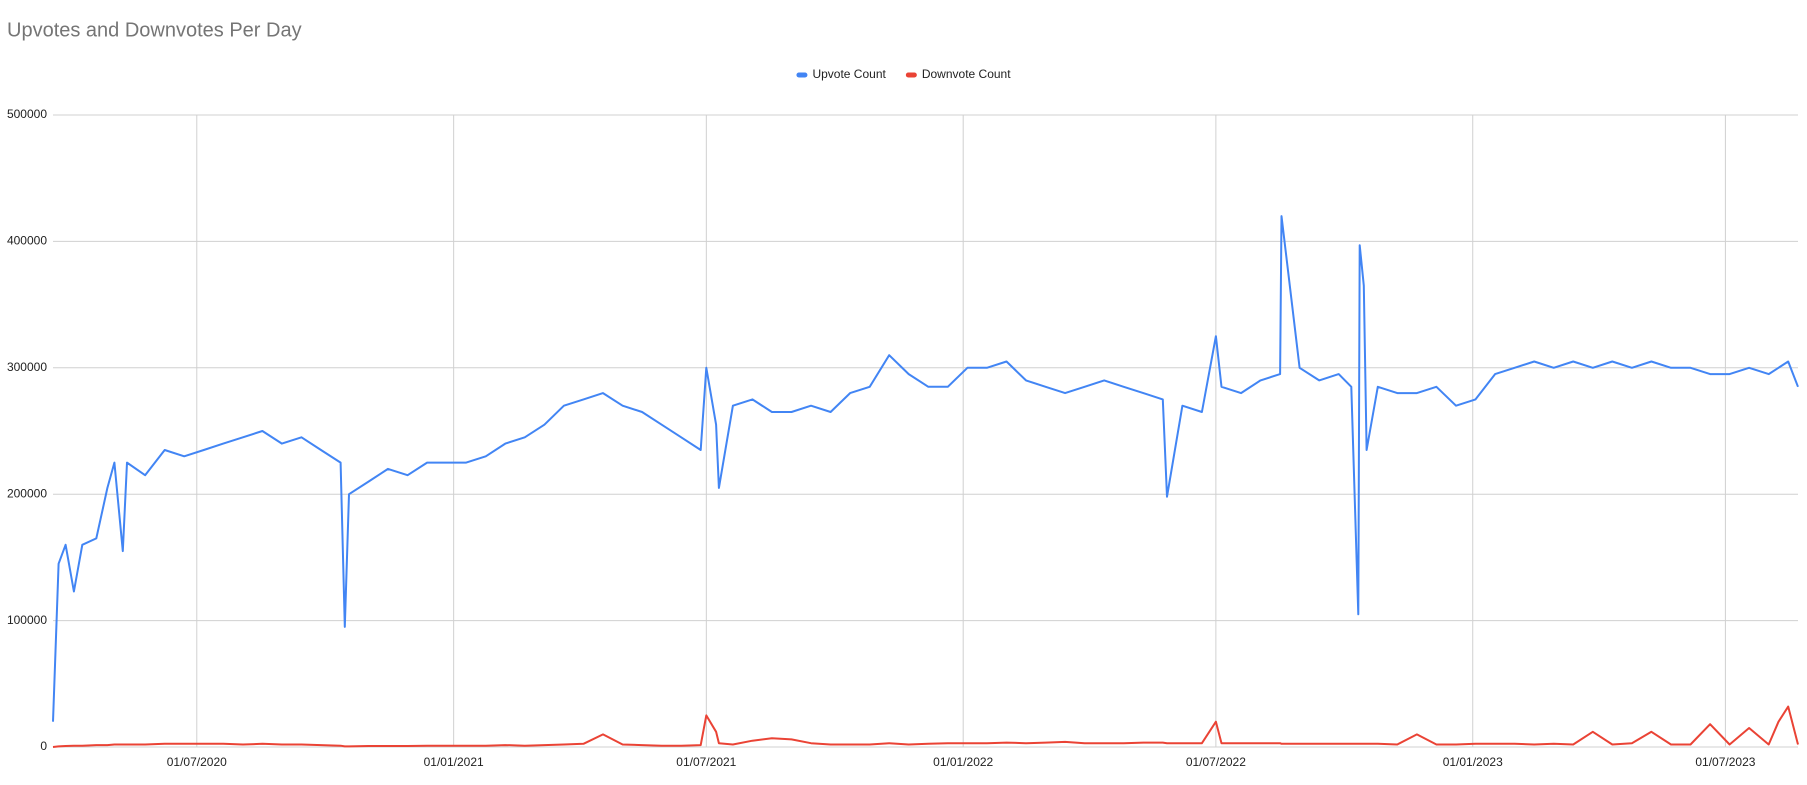  Describe the element at coordinates (154, 30) in the screenshot. I see `chart-title: Upvotes and Downvotes Per Day` at that location.